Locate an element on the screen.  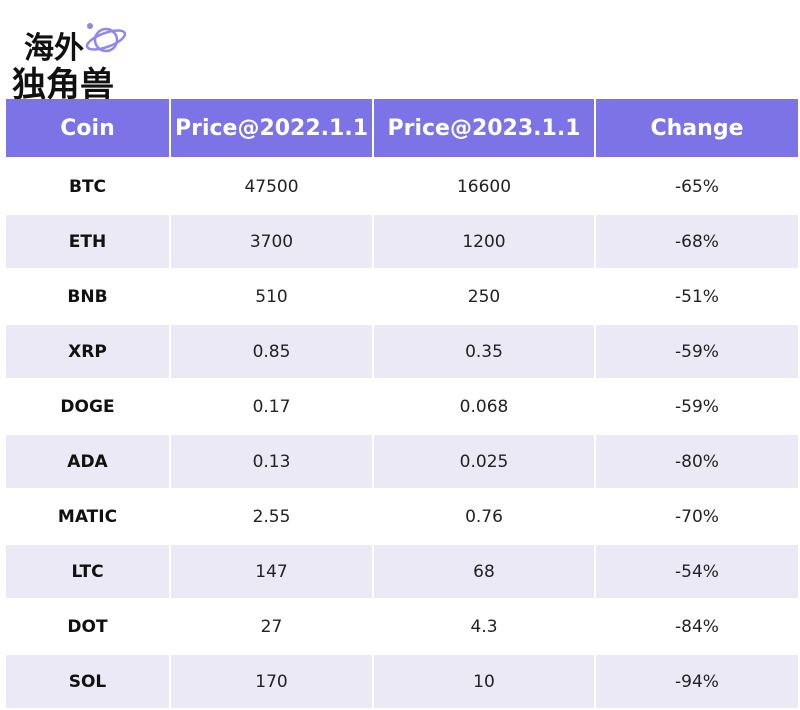
cell-coin: MATIC is located at coordinates (88, 517).